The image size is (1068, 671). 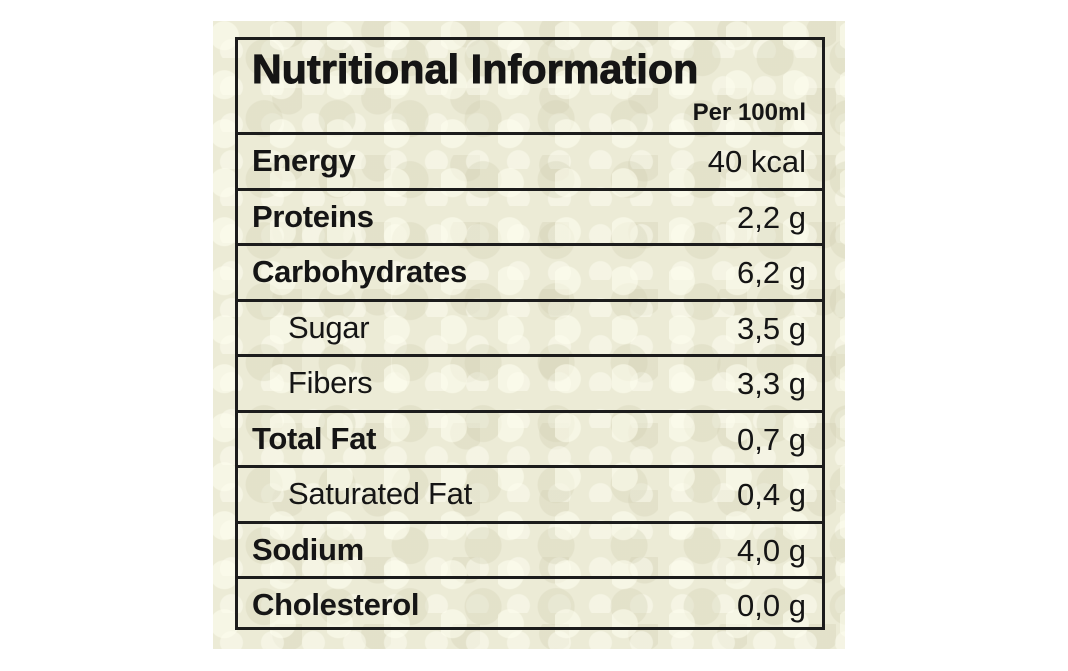 I want to click on nutrient-name: Energy, so click(x=304, y=160).